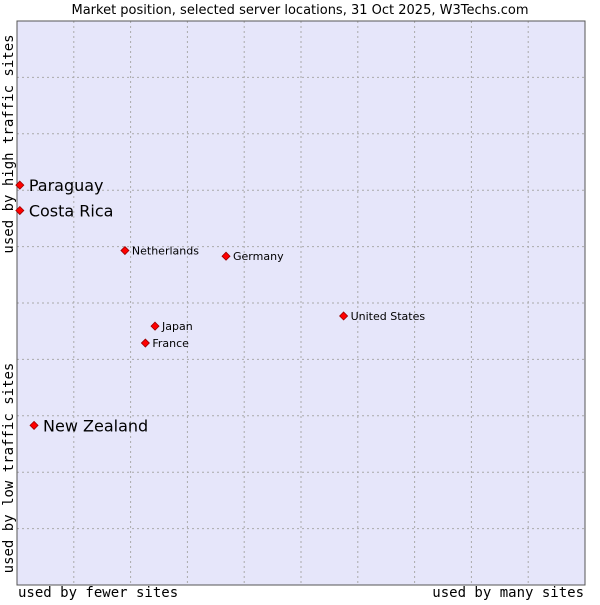 The width and height of the screenshot is (600, 605). I want to click on point-label: France, so click(170, 343).